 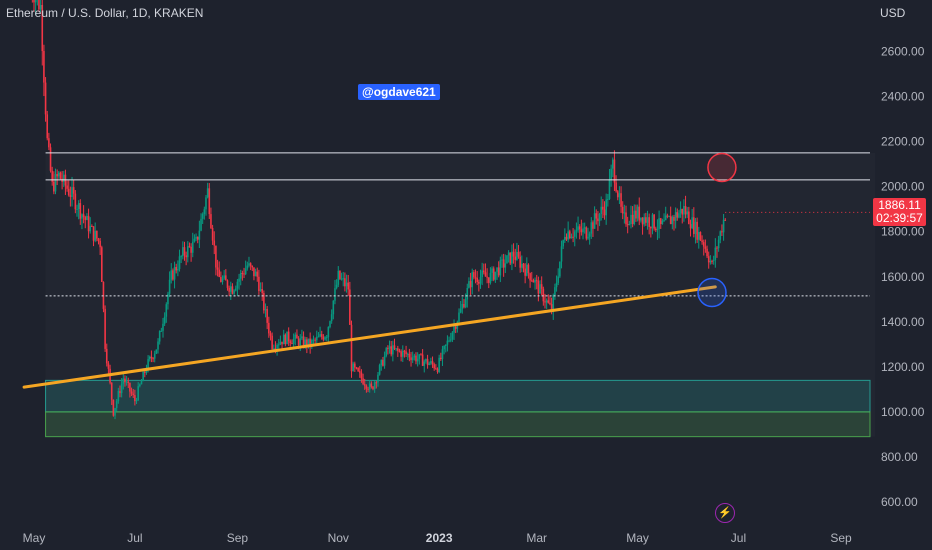 What do you see at coordinates (369, 337) in the screenshot?
I see `ascending-trendline` at bounding box center [369, 337].